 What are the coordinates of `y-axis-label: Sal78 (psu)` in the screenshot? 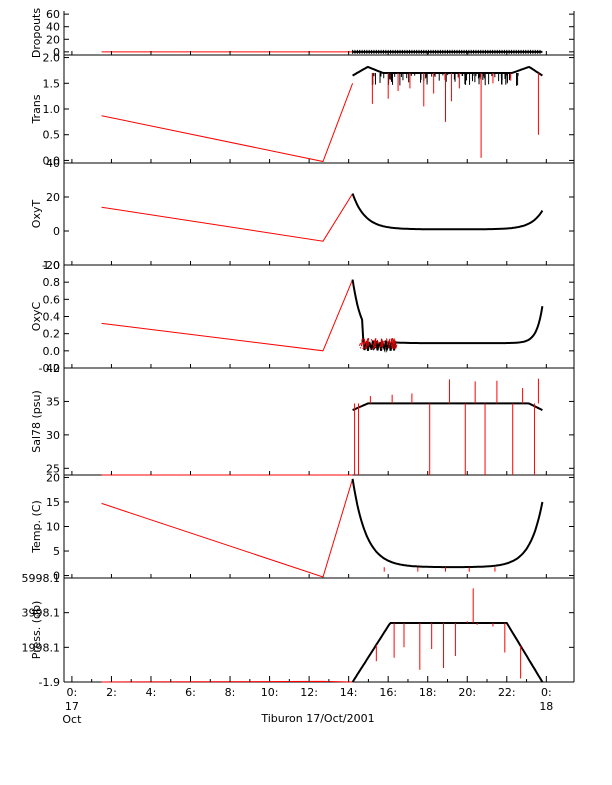 It's located at (36, 421).